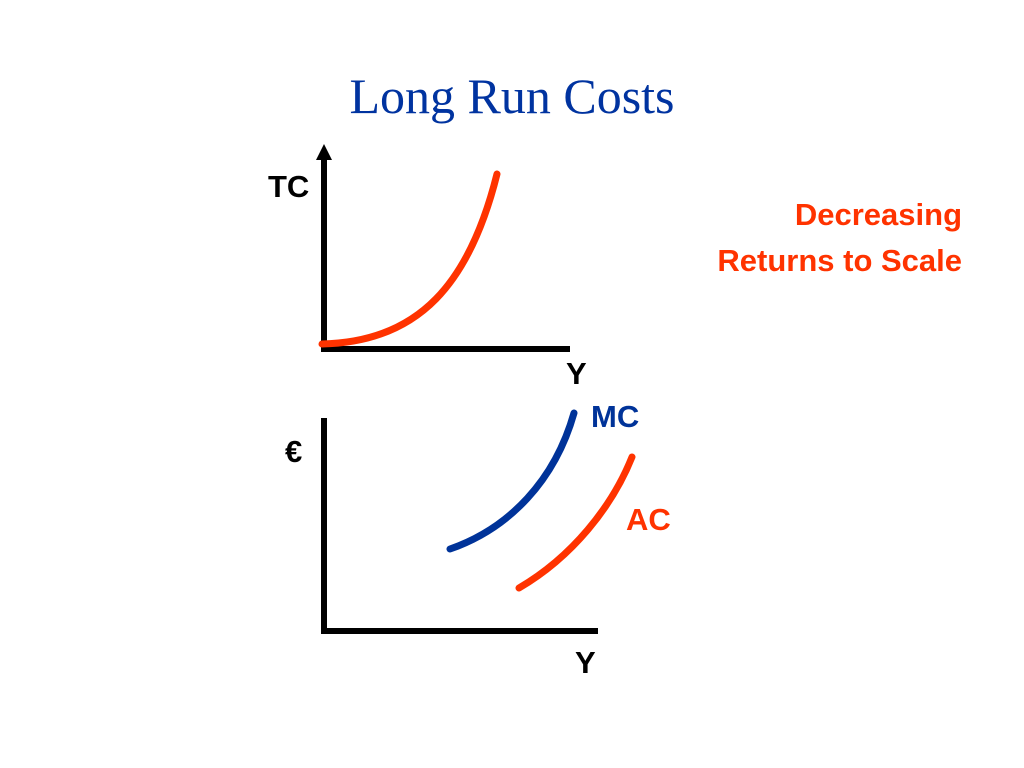 This screenshot has height=768, width=1024. I want to click on top-graph: TC Y, so click(427, 267).